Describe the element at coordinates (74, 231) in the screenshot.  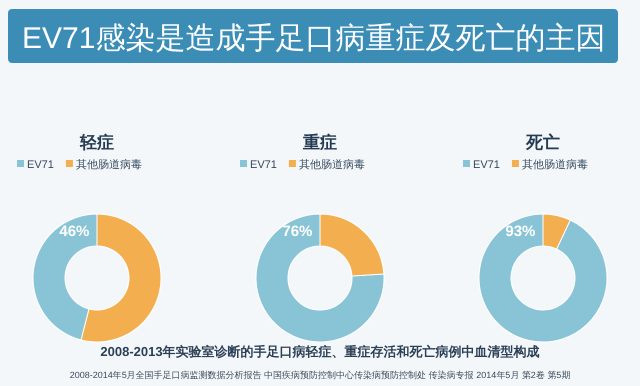
I see `data-label: 46%` at that location.